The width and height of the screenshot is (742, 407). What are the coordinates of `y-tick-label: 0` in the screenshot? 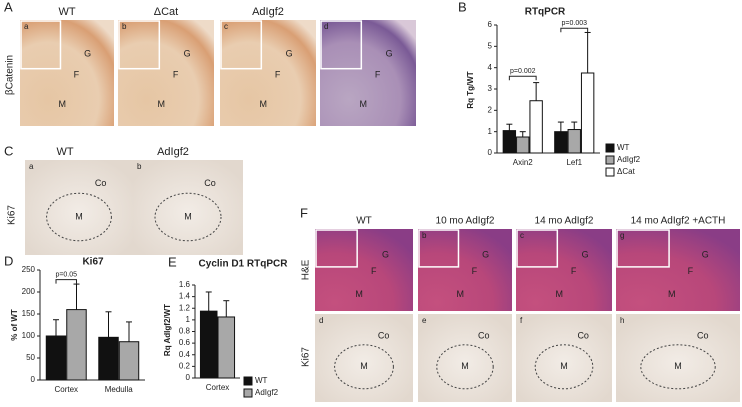 It's located at (188, 377).